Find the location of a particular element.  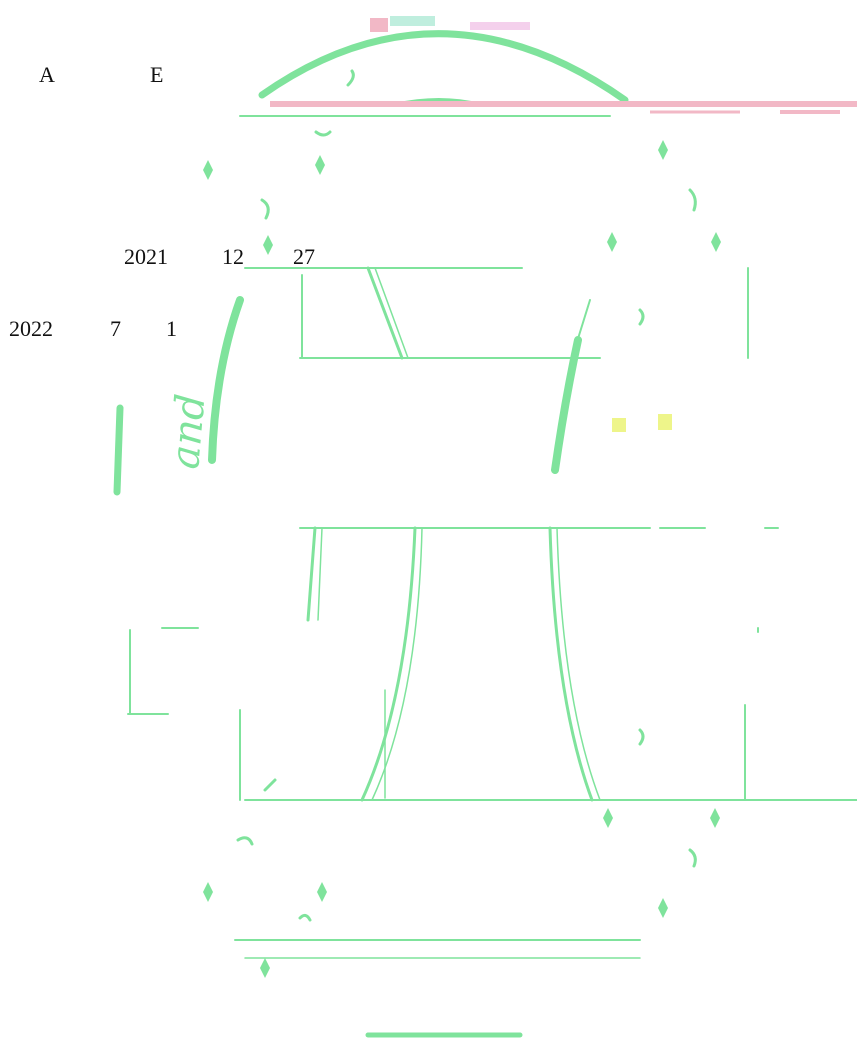

start-year: 2021 is located at coordinates (146, 256).